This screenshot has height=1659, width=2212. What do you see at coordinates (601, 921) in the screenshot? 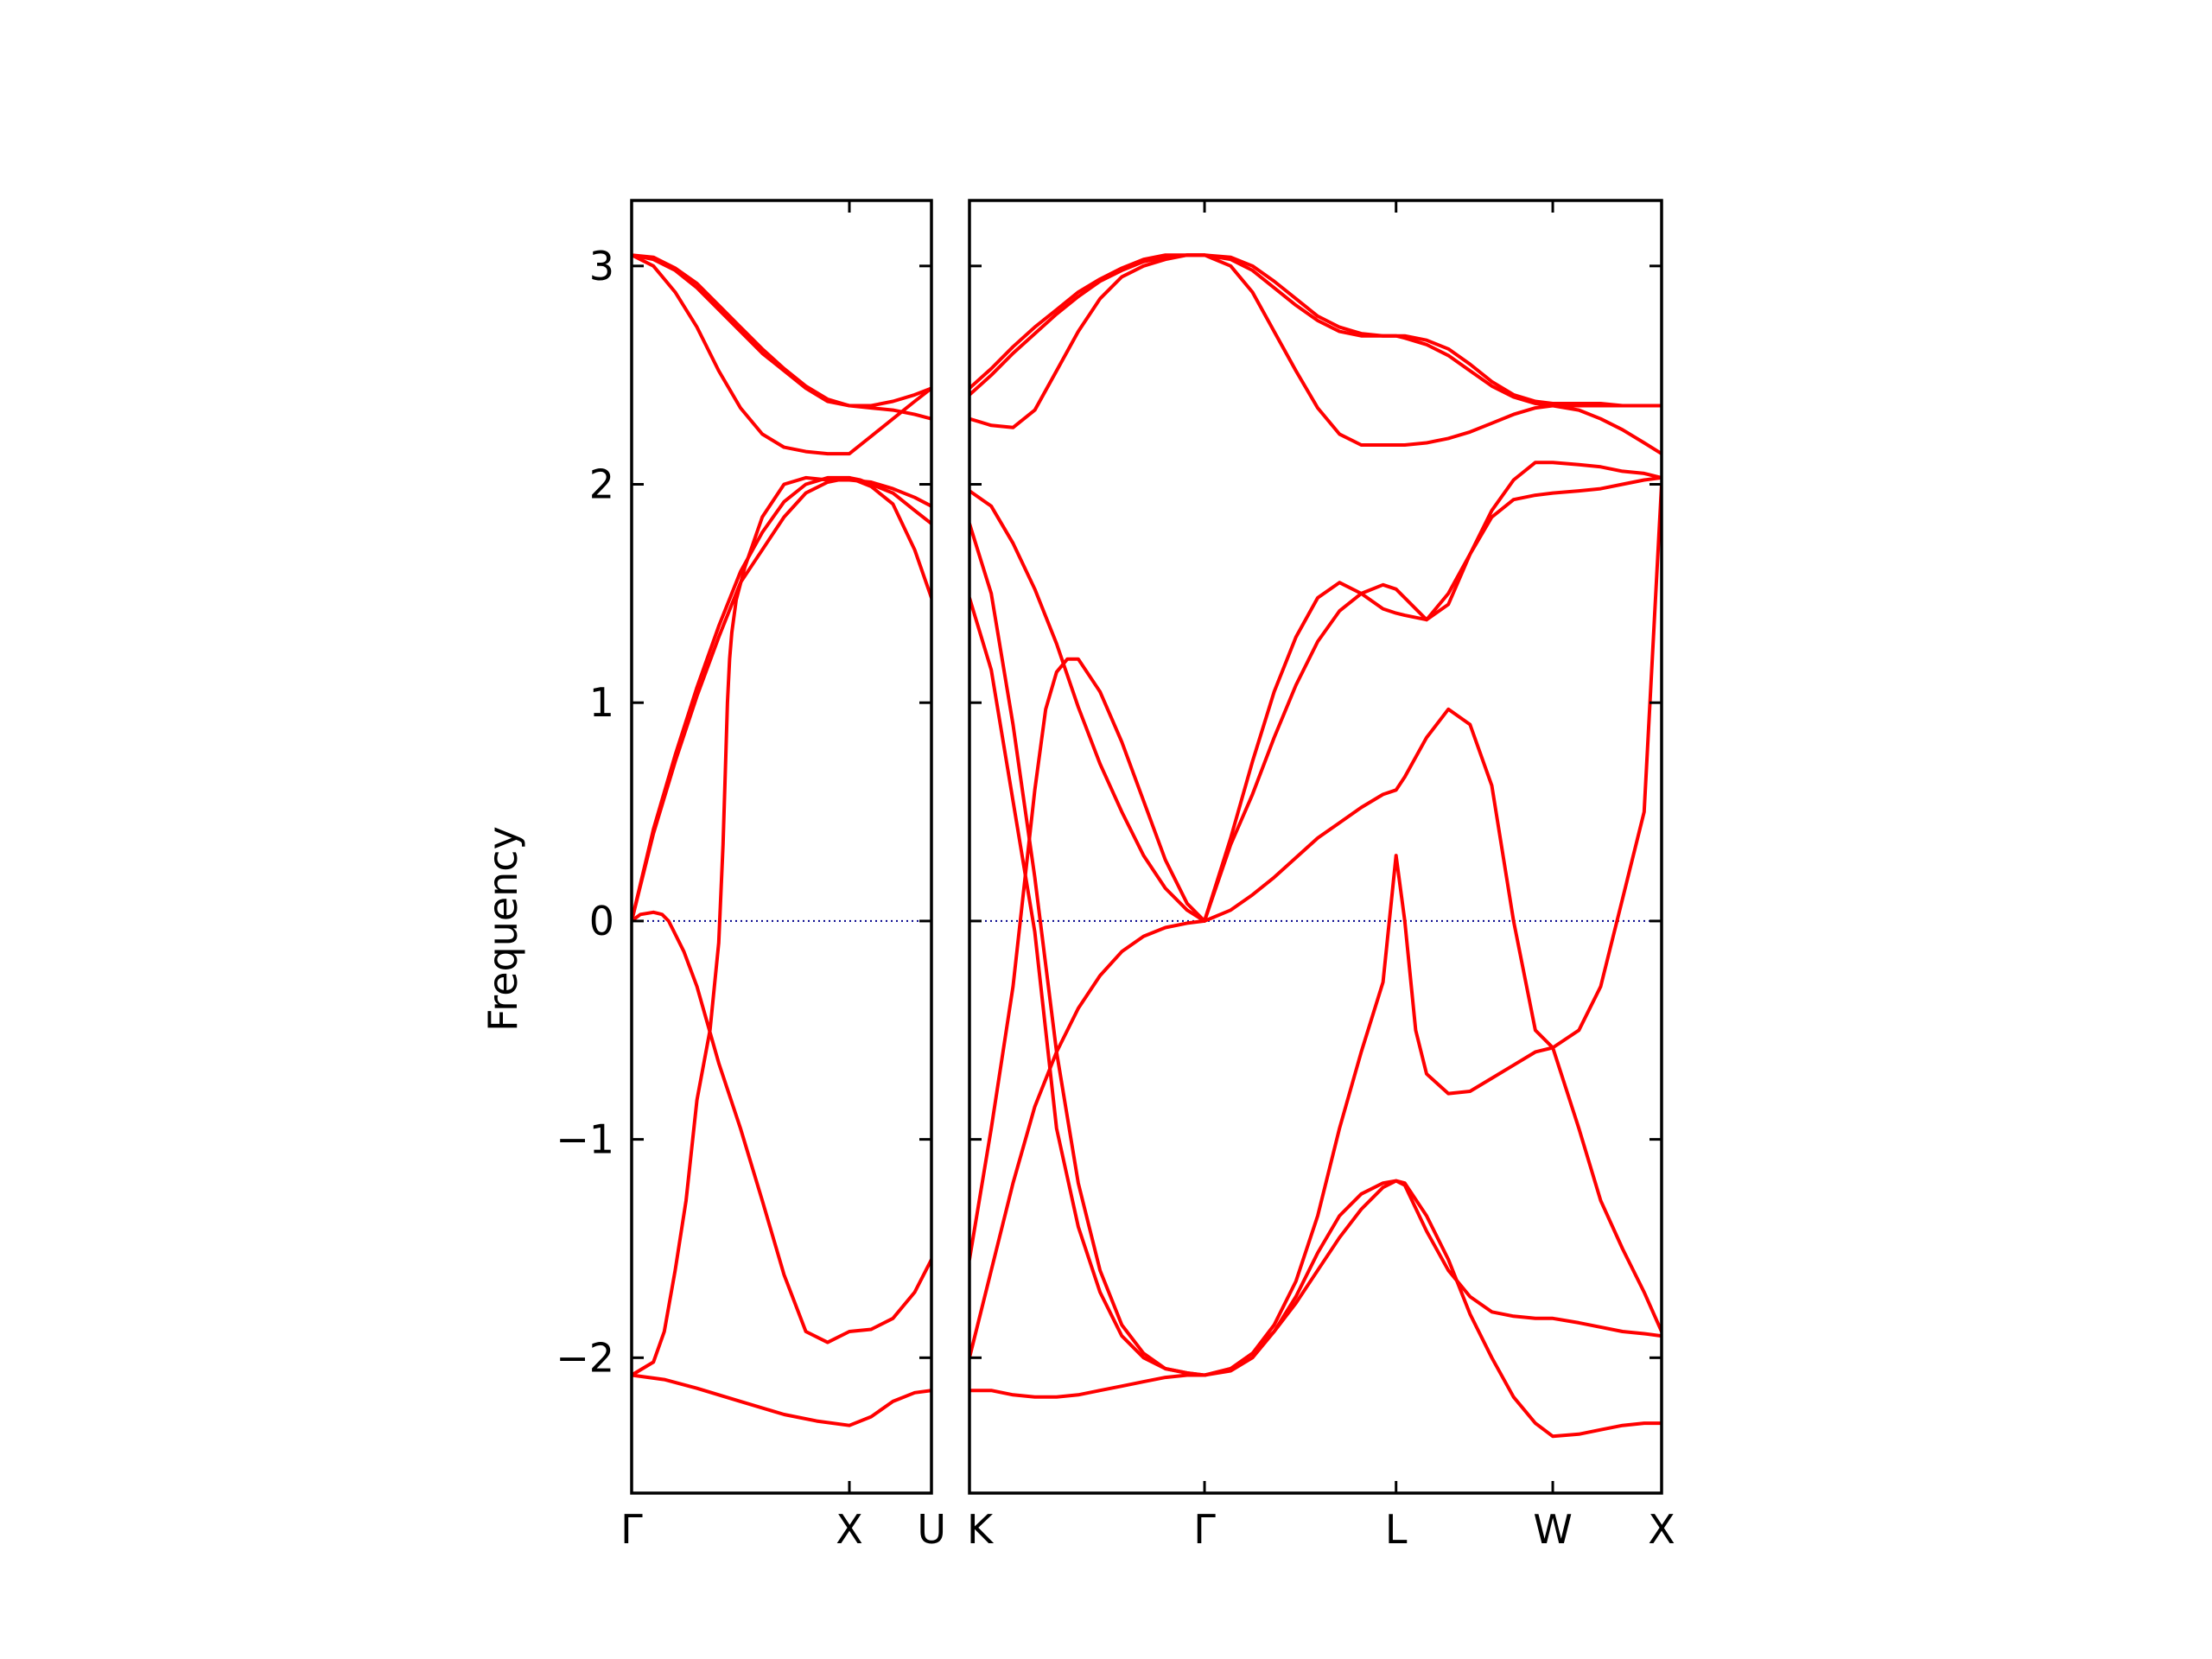
I see `y-tick-label: 0` at bounding box center [601, 921].